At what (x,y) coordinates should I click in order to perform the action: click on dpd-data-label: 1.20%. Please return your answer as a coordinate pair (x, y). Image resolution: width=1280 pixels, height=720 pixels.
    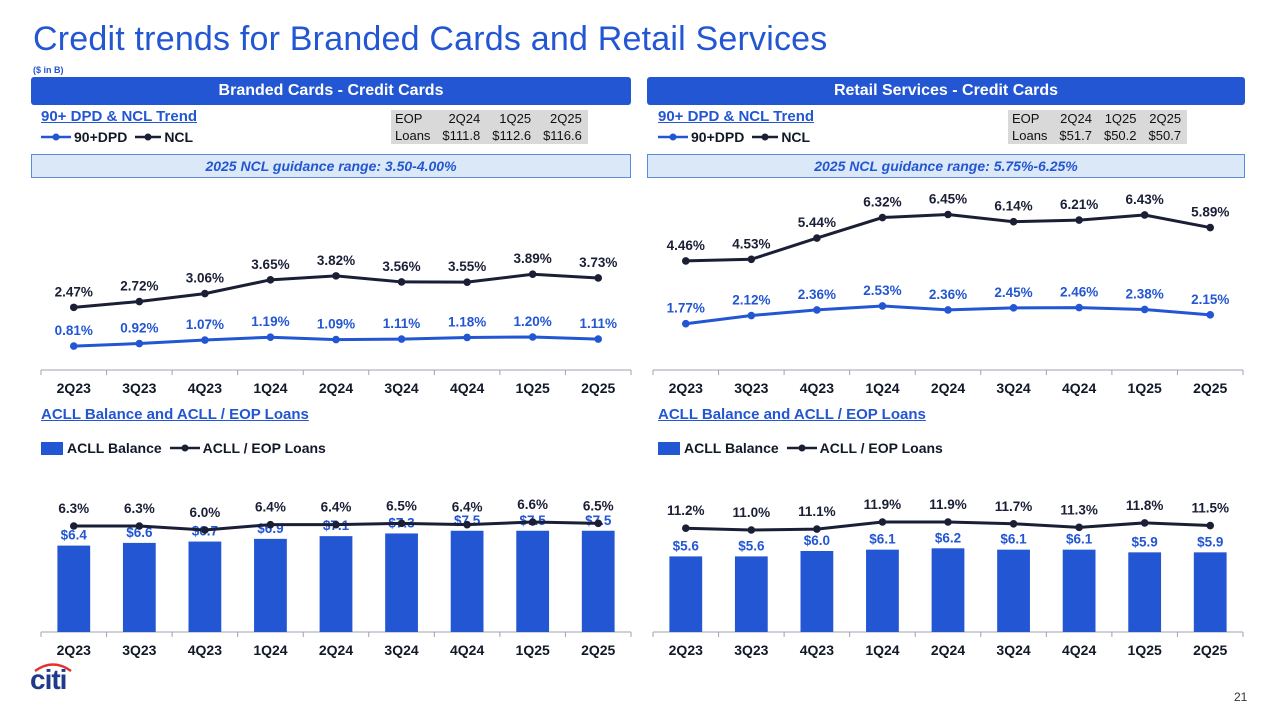
    Looking at the image, I should click on (533, 321).